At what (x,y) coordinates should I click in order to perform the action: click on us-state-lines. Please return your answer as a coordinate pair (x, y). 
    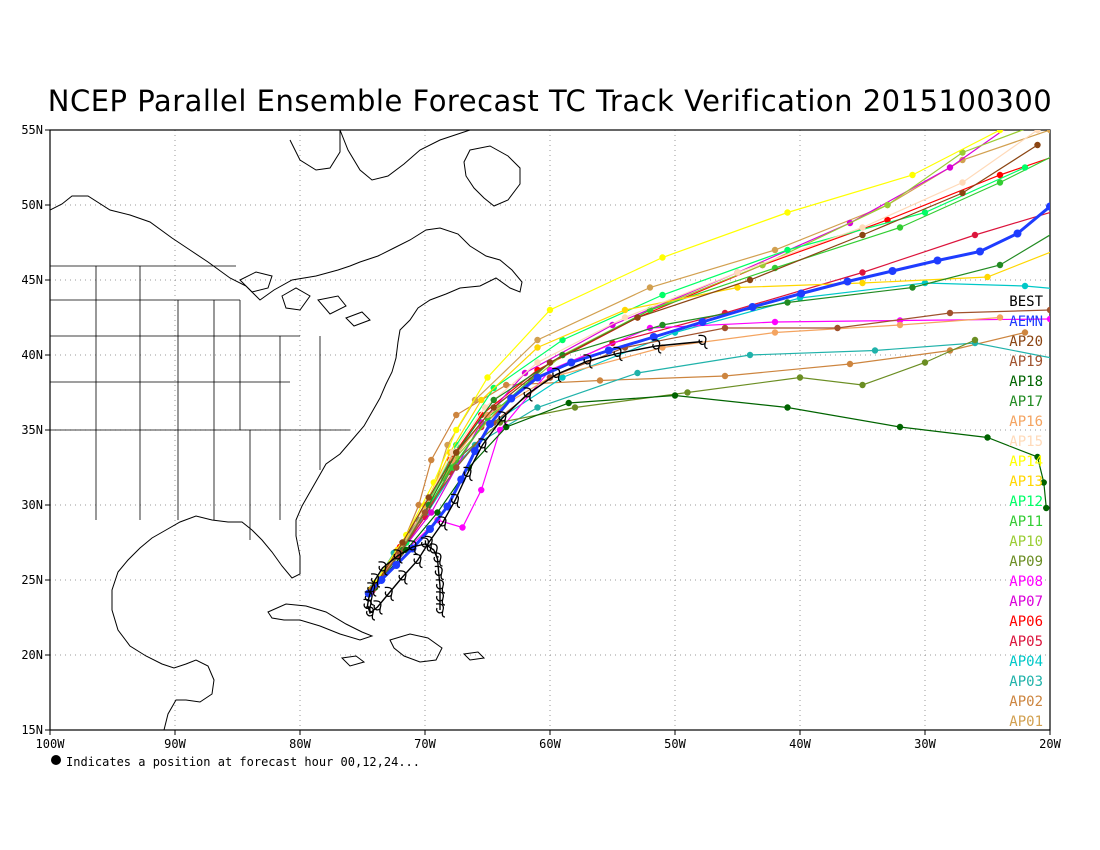
    Looking at the image, I should click on (200, 402).